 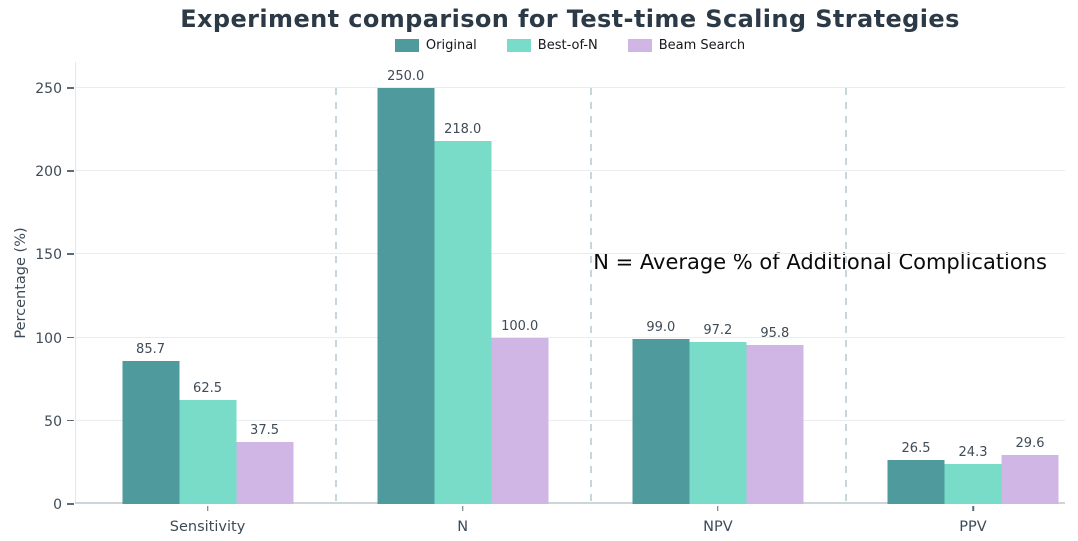 What do you see at coordinates (208, 388) in the screenshot?
I see `bar-value-label: 62.5` at bounding box center [208, 388].